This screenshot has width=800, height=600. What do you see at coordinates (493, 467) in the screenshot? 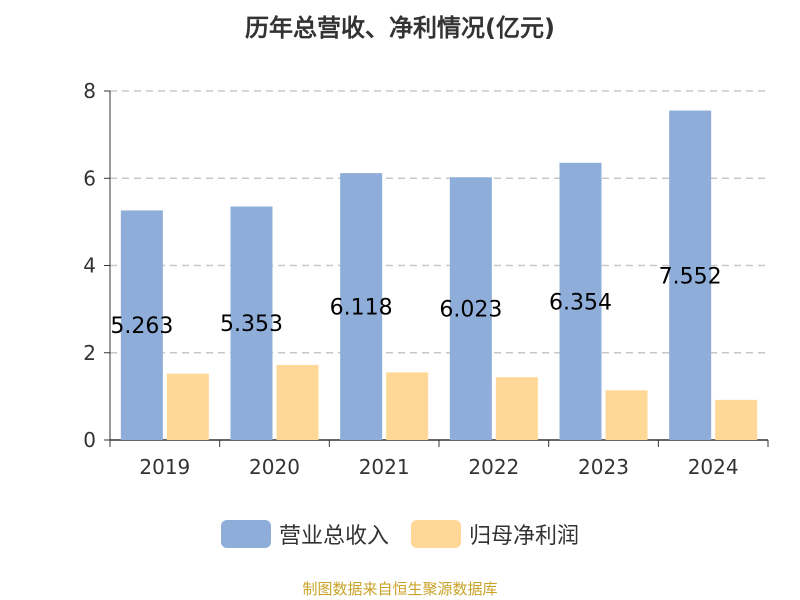
I see `x-tick-label-2022: 2022` at bounding box center [493, 467].